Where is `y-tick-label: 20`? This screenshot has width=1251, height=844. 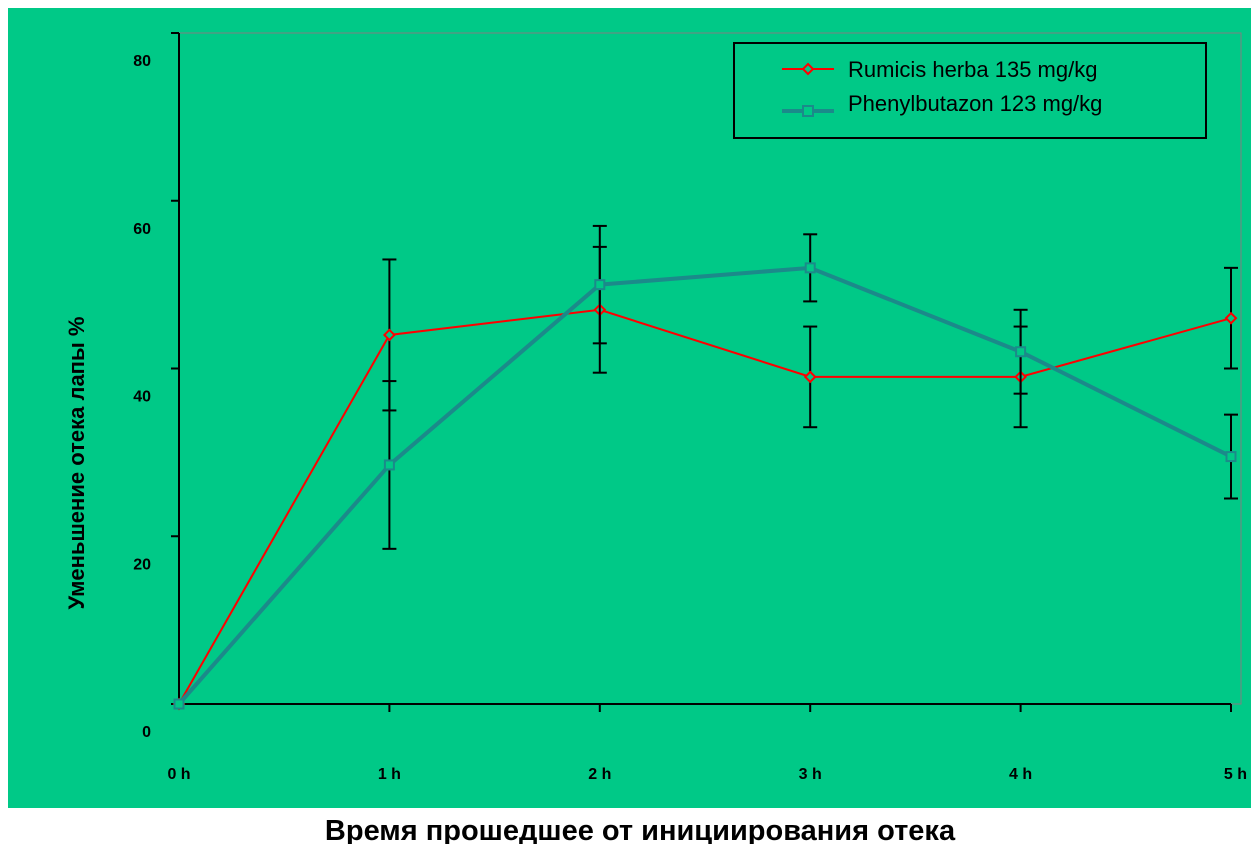
y-tick-label: 20 is located at coordinates (142, 564).